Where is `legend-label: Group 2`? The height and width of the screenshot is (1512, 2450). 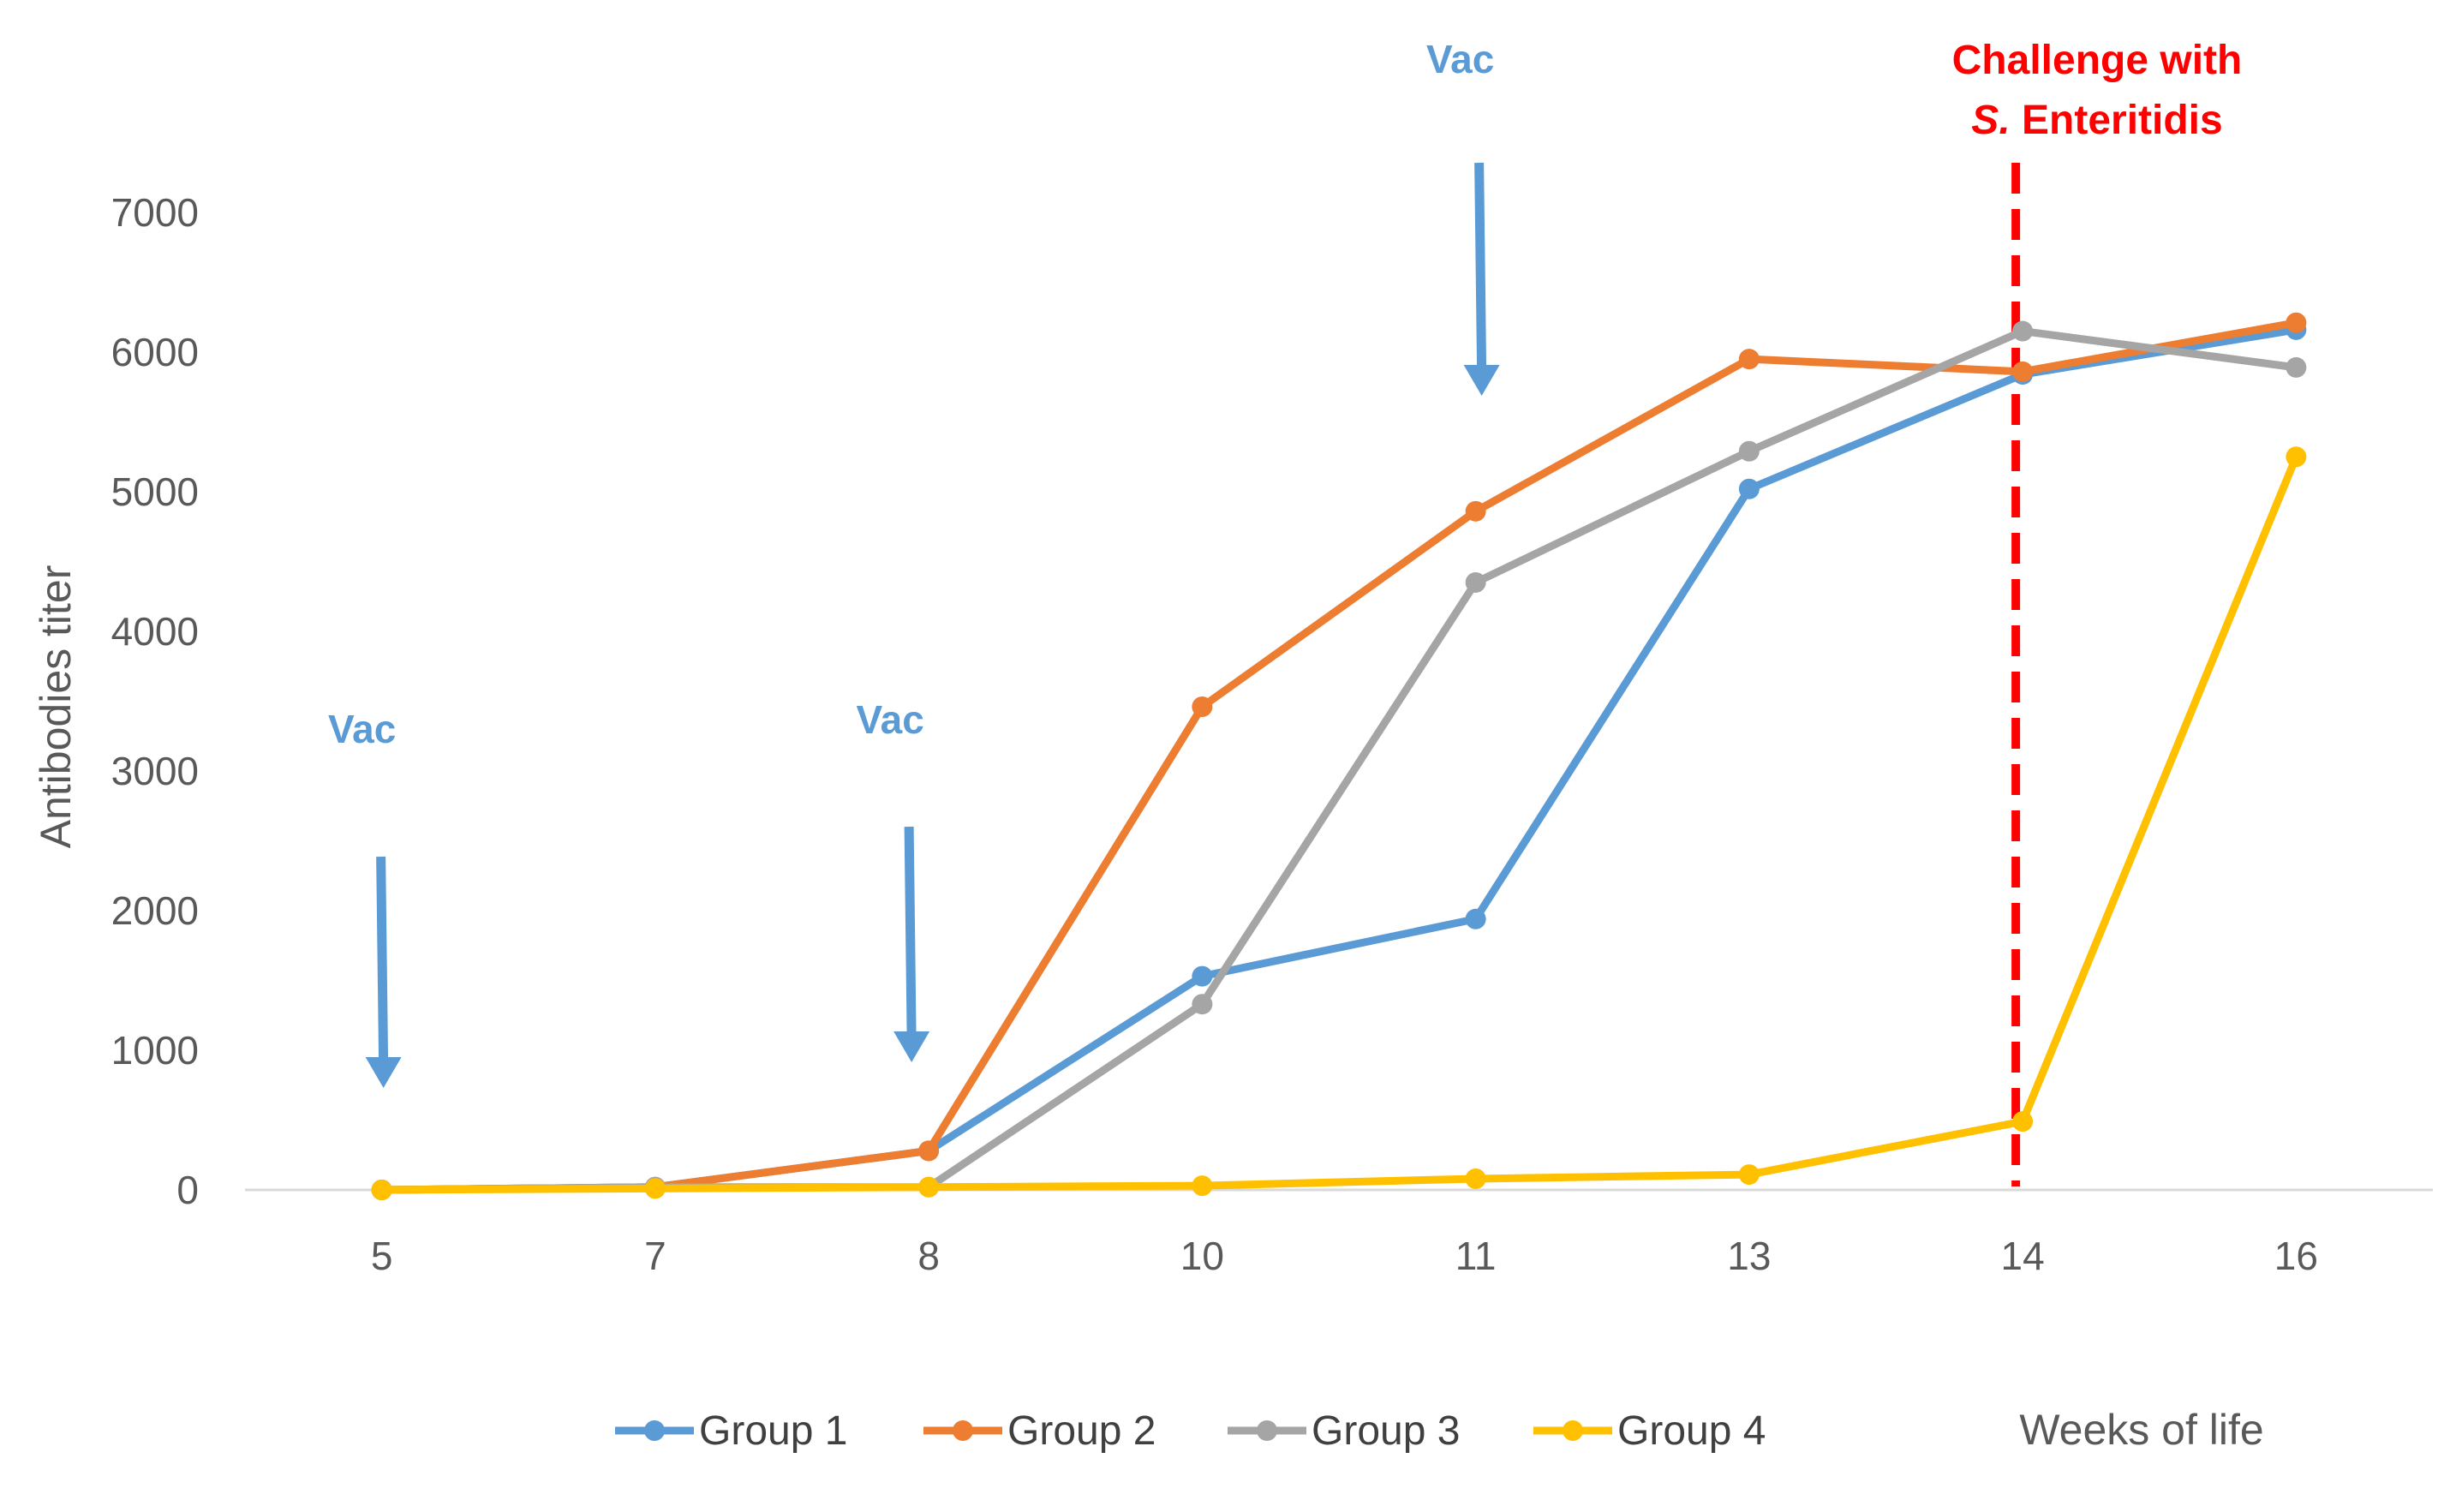 legend-label: Group 2 is located at coordinates (1081, 1431).